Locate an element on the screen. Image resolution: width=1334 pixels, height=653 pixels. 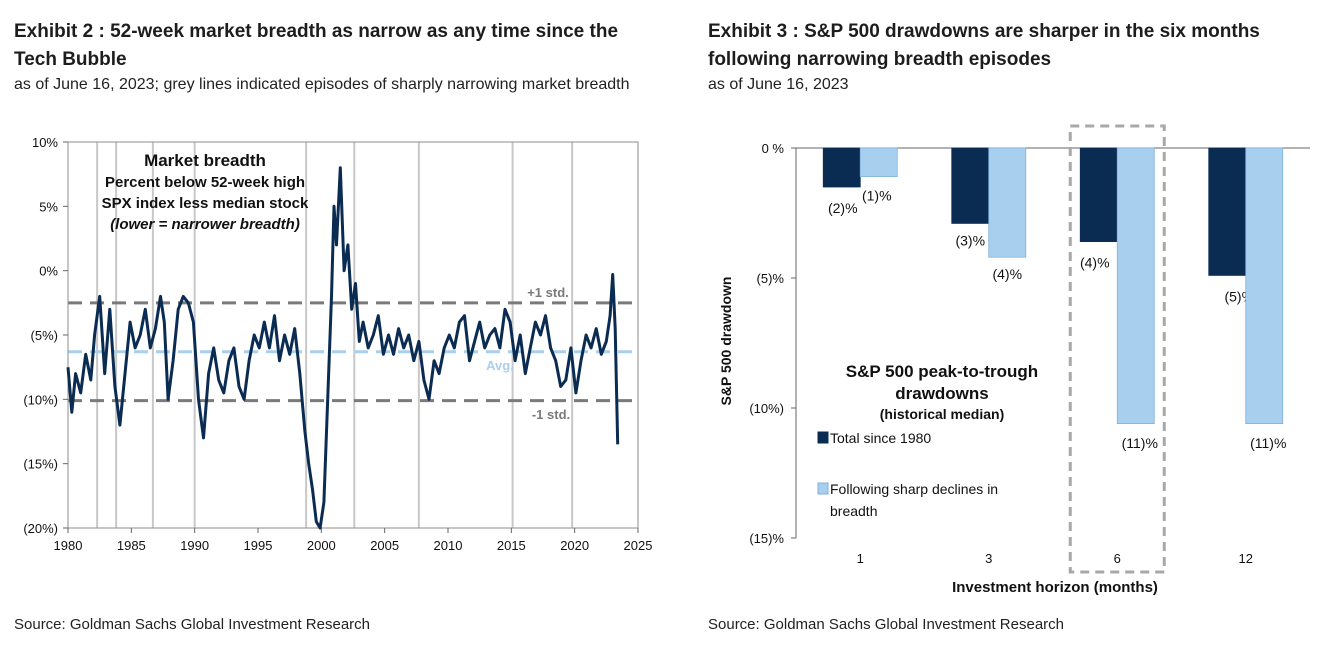
bar-label-total-6: (4)% is located at coordinates (1095, 263).